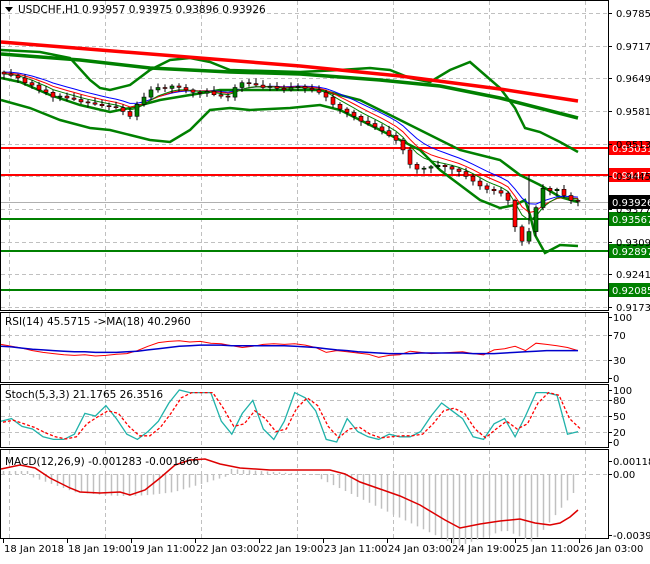 The width and height of the screenshot is (650, 564). What do you see at coordinates (49, 10) in the screenshot?
I see `symbol-label: USDCHF,H1` at bounding box center [49, 10].